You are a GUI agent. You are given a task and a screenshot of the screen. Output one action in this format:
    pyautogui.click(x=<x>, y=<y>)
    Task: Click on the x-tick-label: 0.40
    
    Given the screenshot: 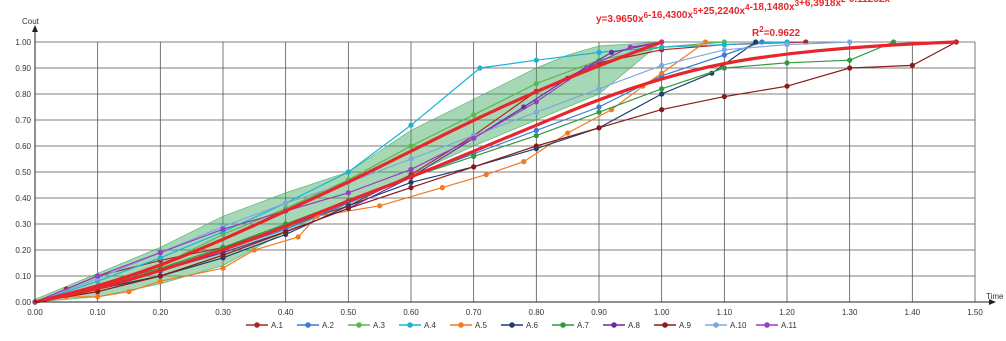 What is the action you would take?
    pyautogui.click(x=286, y=312)
    